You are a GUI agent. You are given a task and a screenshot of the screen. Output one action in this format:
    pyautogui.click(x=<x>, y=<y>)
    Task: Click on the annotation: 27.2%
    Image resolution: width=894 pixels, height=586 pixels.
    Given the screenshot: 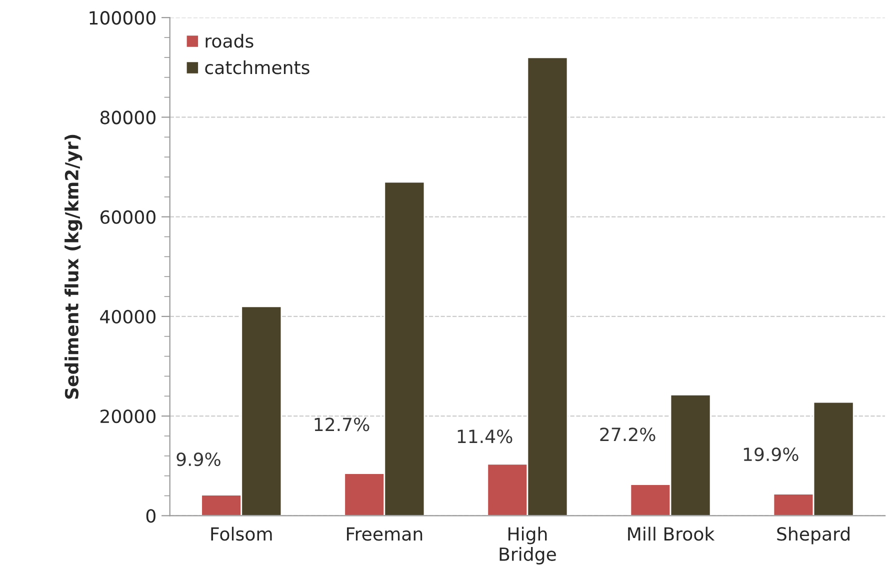 What is the action you would take?
    pyautogui.click(x=628, y=435)
    